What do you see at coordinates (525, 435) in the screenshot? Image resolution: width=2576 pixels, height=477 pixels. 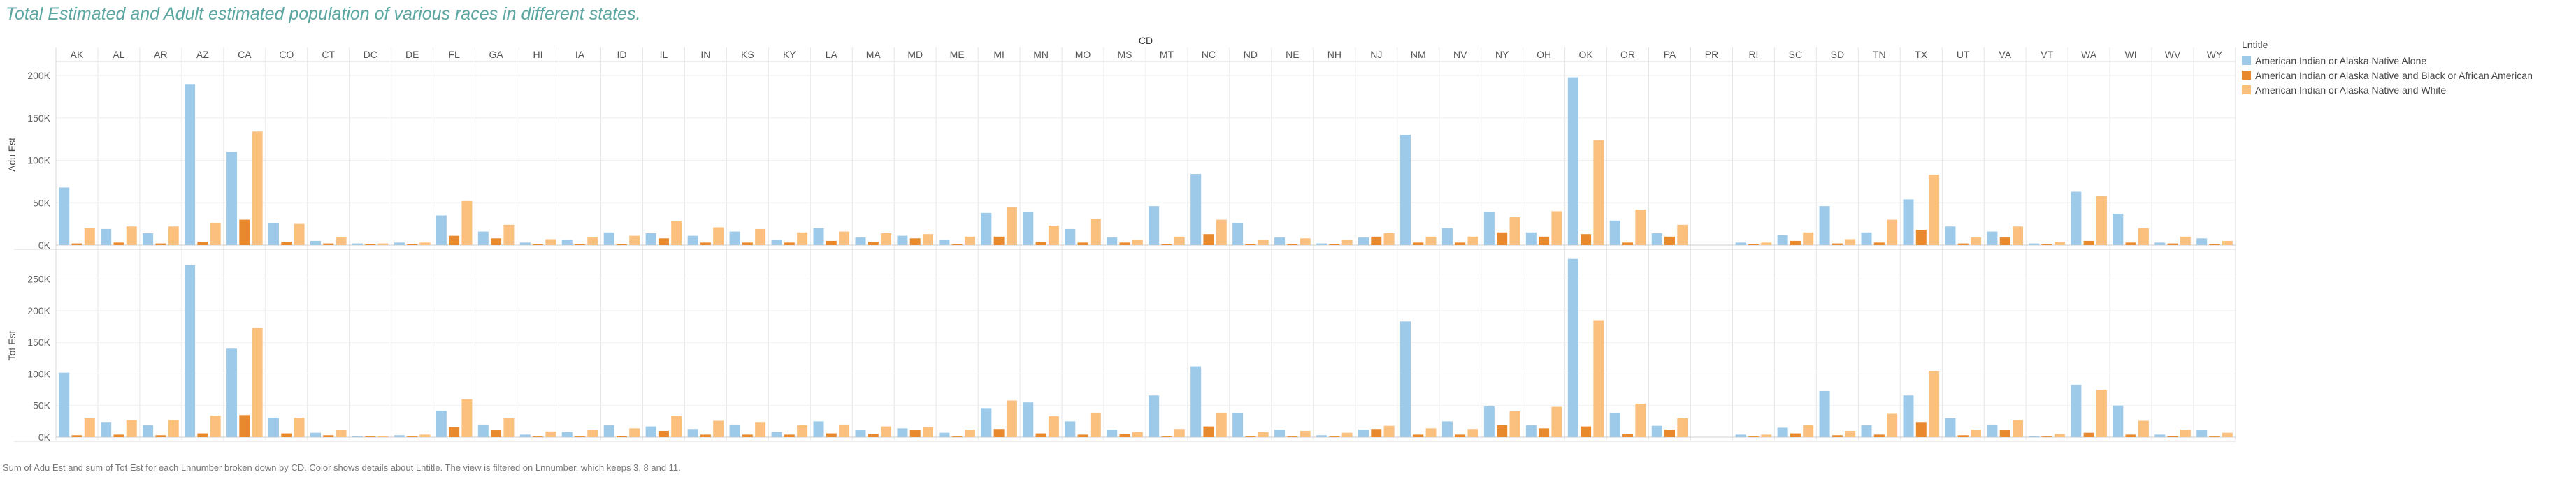 I see `bar-hi-s0` at bounding box center [525, 435].